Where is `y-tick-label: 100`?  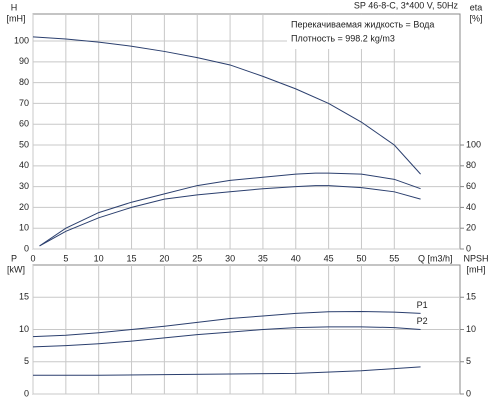 y-tick-label: 100 is located at coordinates (21, 40).